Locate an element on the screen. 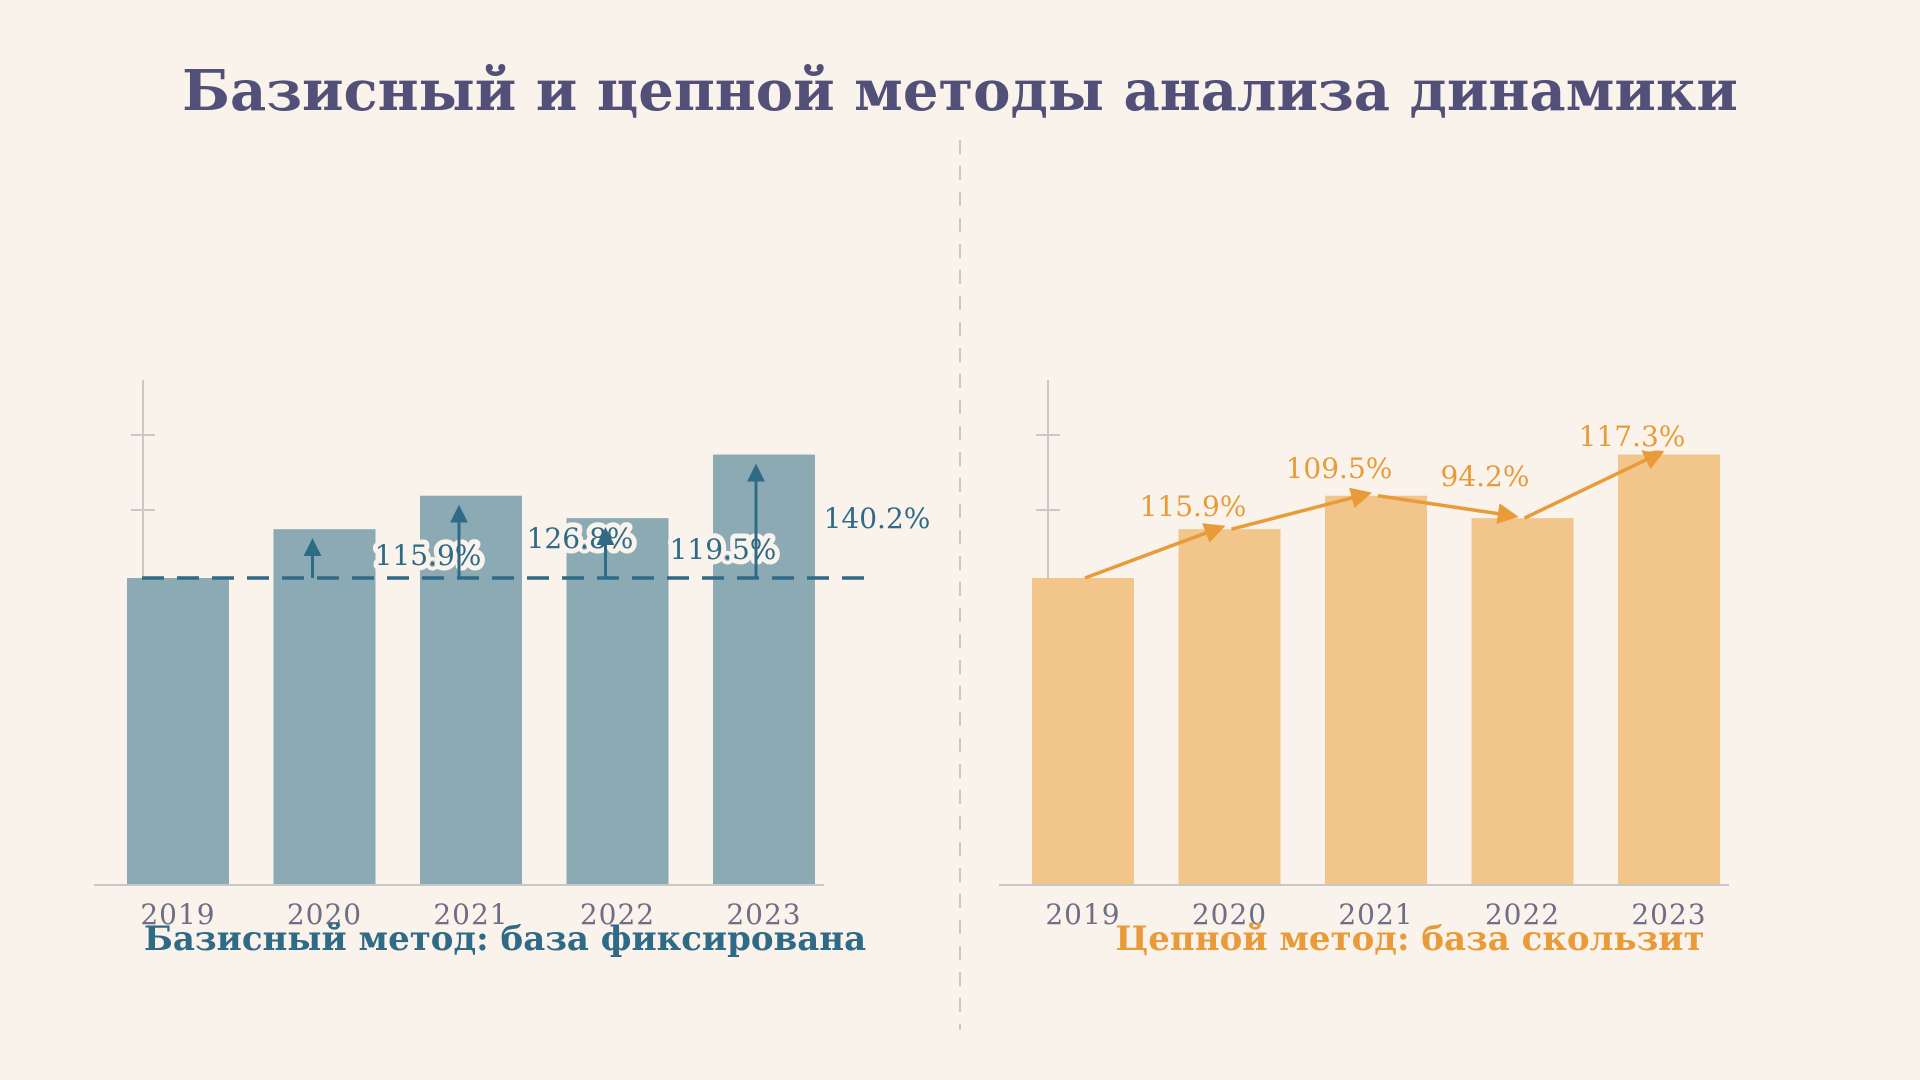 The image size is (1920, 1080). basis-data-label: 140.2% is located at coordinates (877, 518).